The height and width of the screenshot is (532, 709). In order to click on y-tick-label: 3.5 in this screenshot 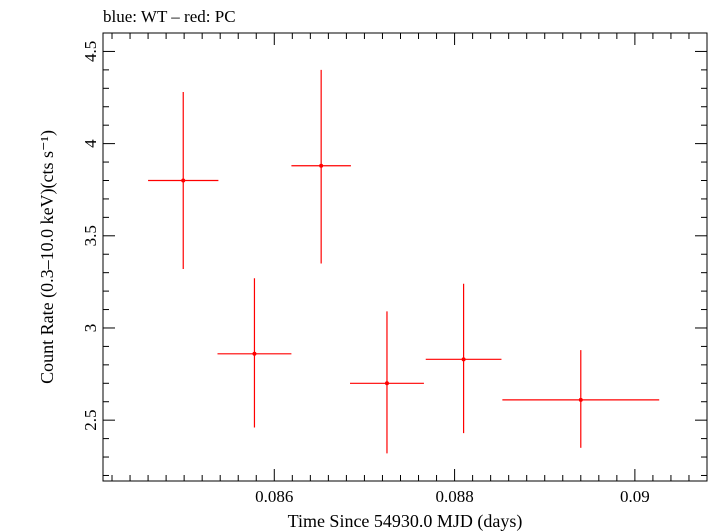, I will do `click(90, 235)`.